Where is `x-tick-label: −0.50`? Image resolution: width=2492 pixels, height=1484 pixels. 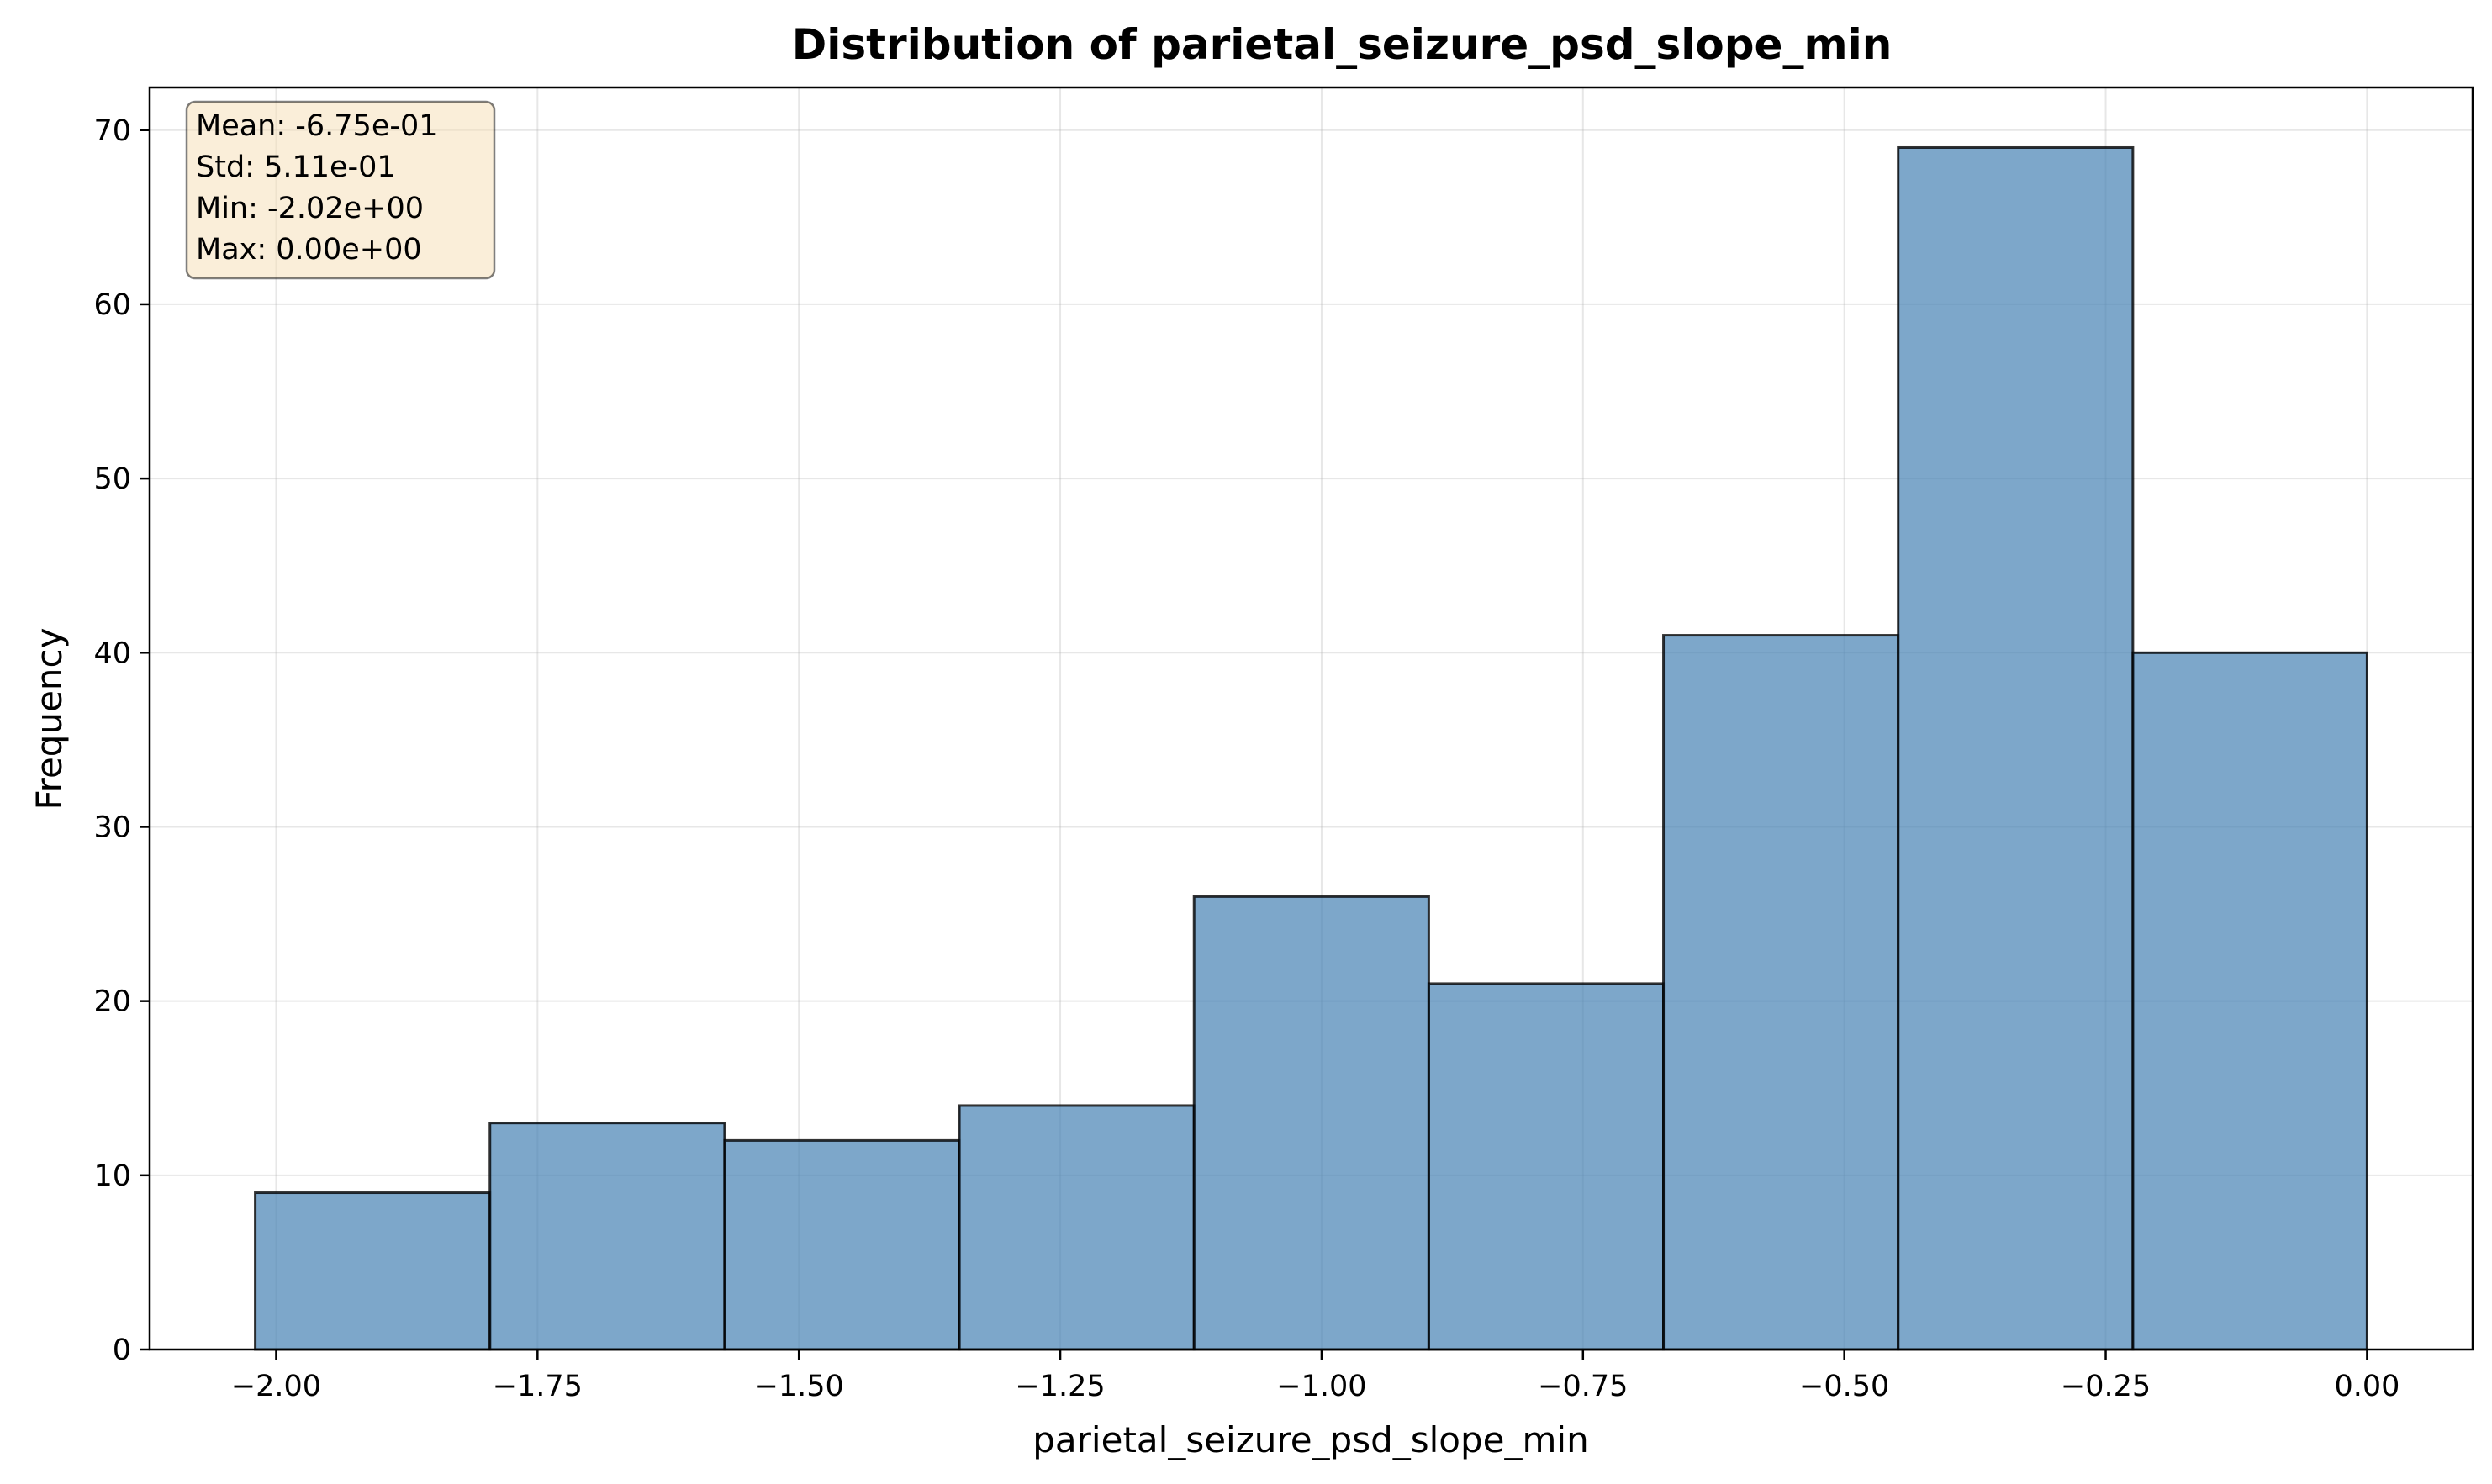 x-tick-label: −0.50 is located at coordinates (1844, 1386).